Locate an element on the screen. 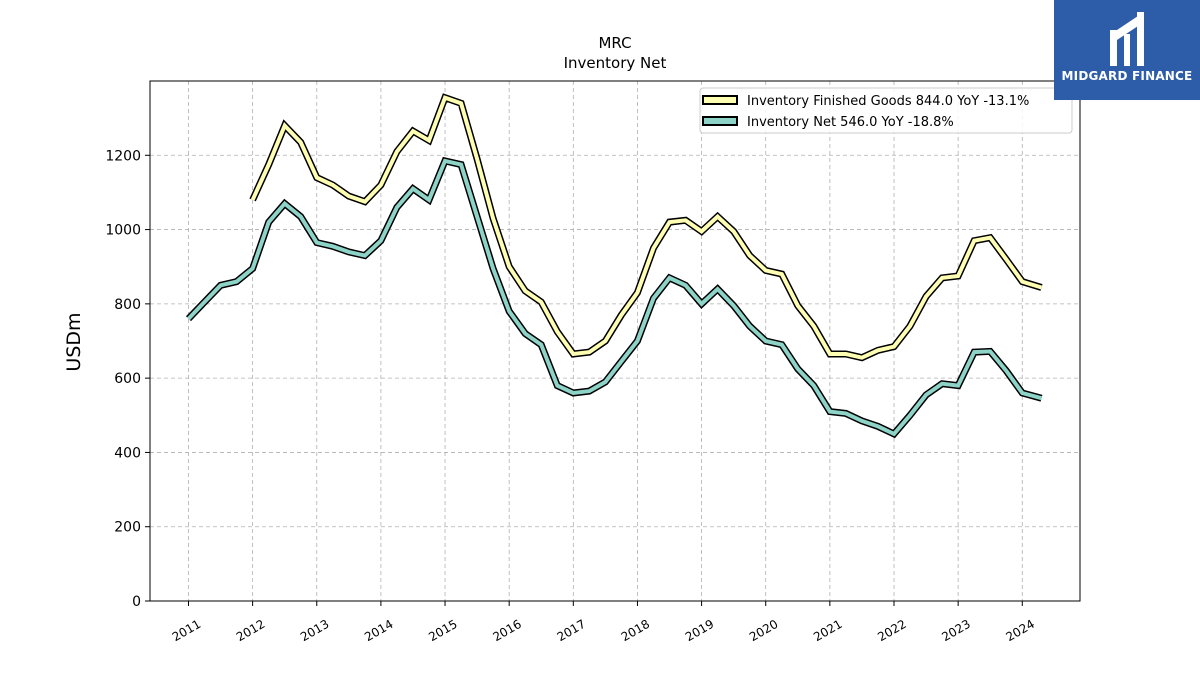  legend-box is located at coordinates (886, 110).